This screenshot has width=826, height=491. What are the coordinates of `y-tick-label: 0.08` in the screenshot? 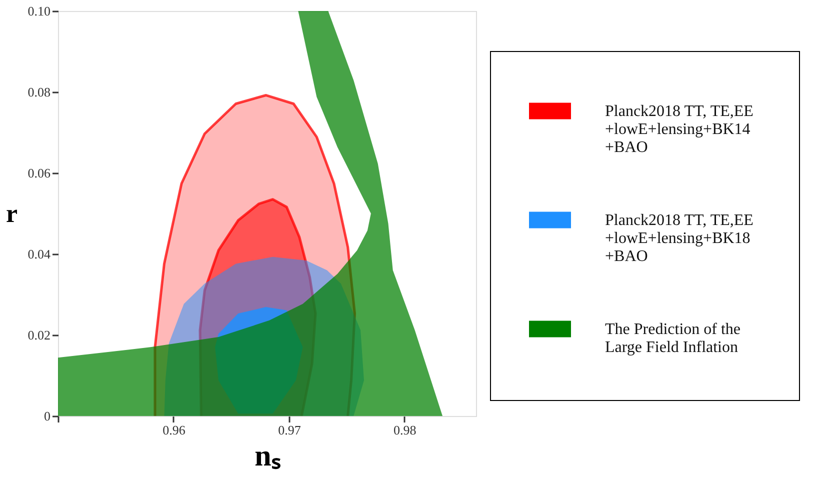 It's located at (39, 92).